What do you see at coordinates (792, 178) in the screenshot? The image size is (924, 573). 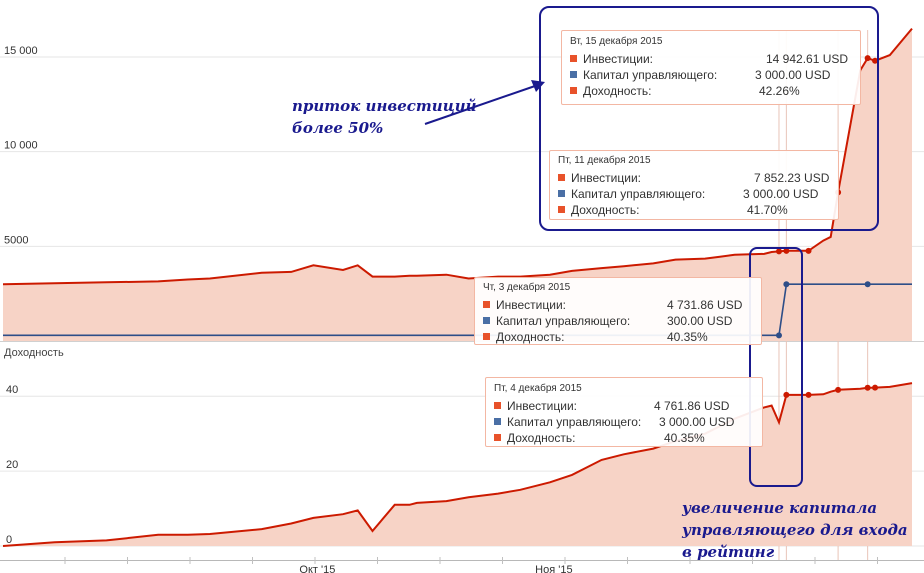 I see `tooltip-value: 7 852.23 USD` at bounding box center [792, 178].